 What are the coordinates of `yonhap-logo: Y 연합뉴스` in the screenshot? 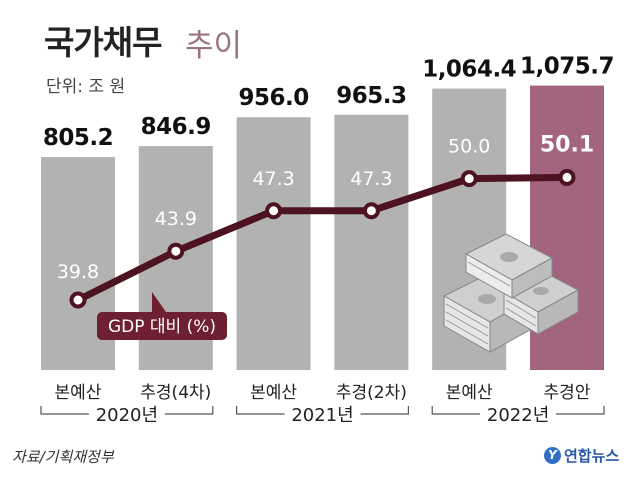 It's located at (581, 455).